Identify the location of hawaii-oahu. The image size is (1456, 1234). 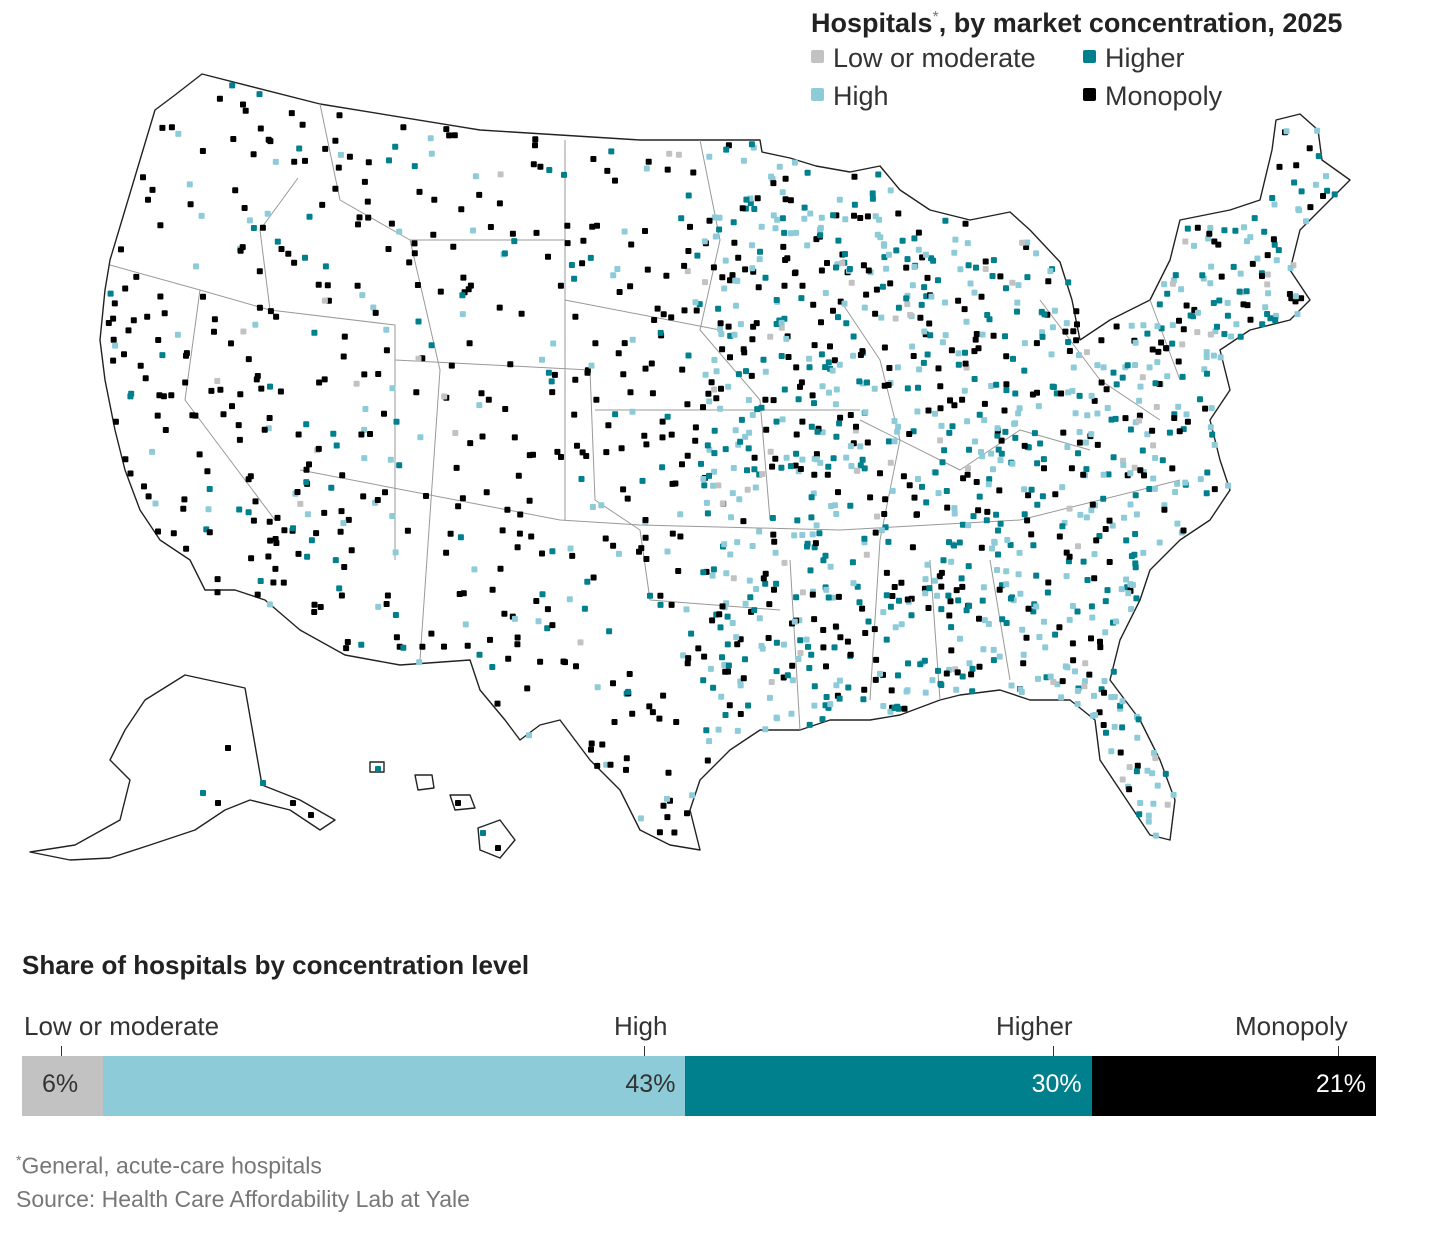
(424, 782).